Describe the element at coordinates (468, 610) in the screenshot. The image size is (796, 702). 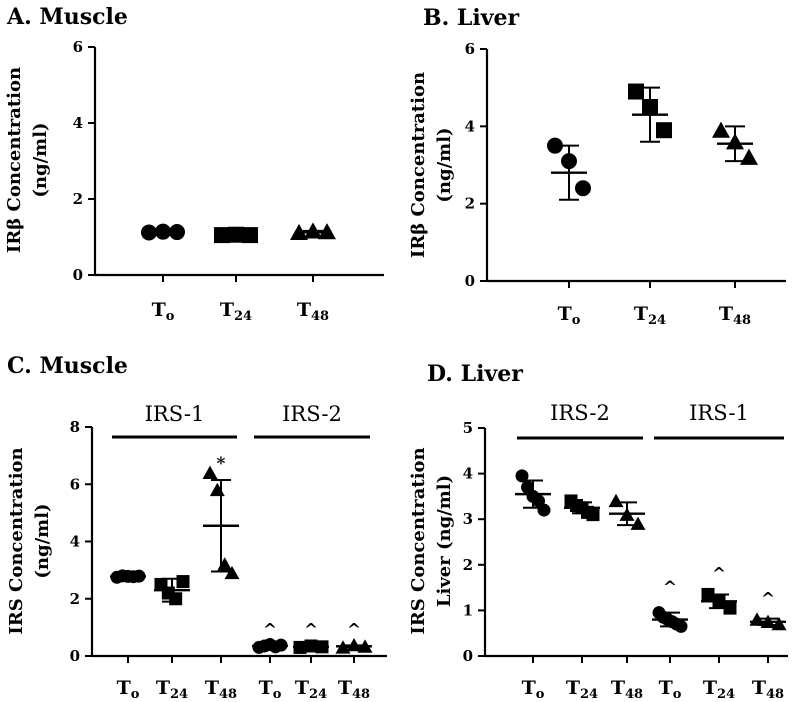
I see `y-tick-label: 1` at that location.